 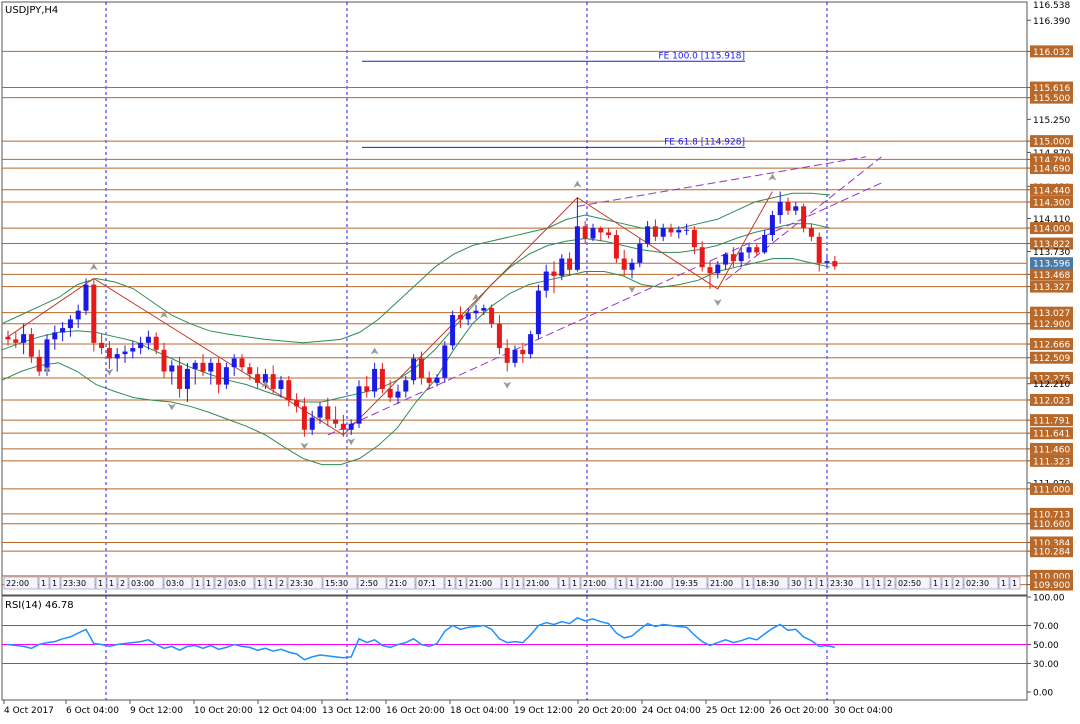 What do you see at coordinates (421, 639) in the screenshot?
I see `rsi-line` at bounding box center [421, 639].